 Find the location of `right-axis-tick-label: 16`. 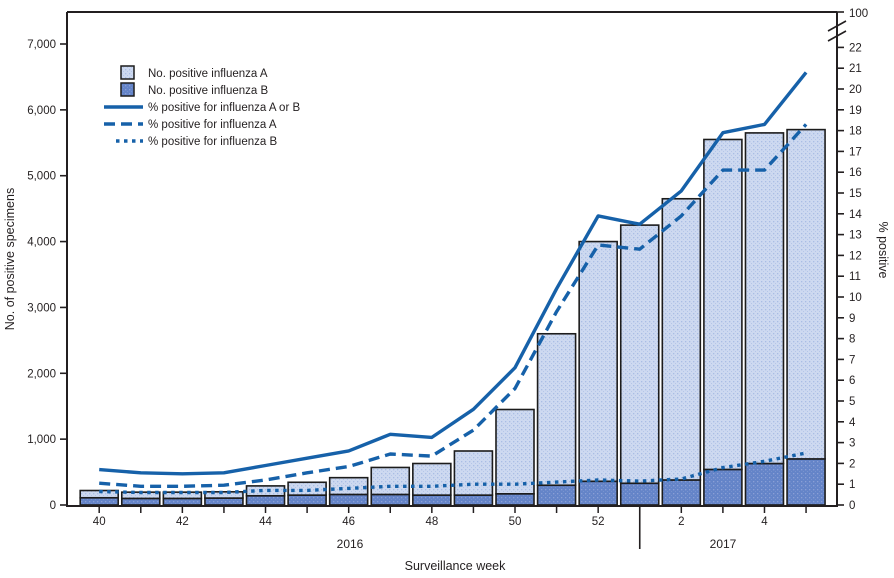

right-axis-tick-label: 16 is located at coordinates (855, 173).